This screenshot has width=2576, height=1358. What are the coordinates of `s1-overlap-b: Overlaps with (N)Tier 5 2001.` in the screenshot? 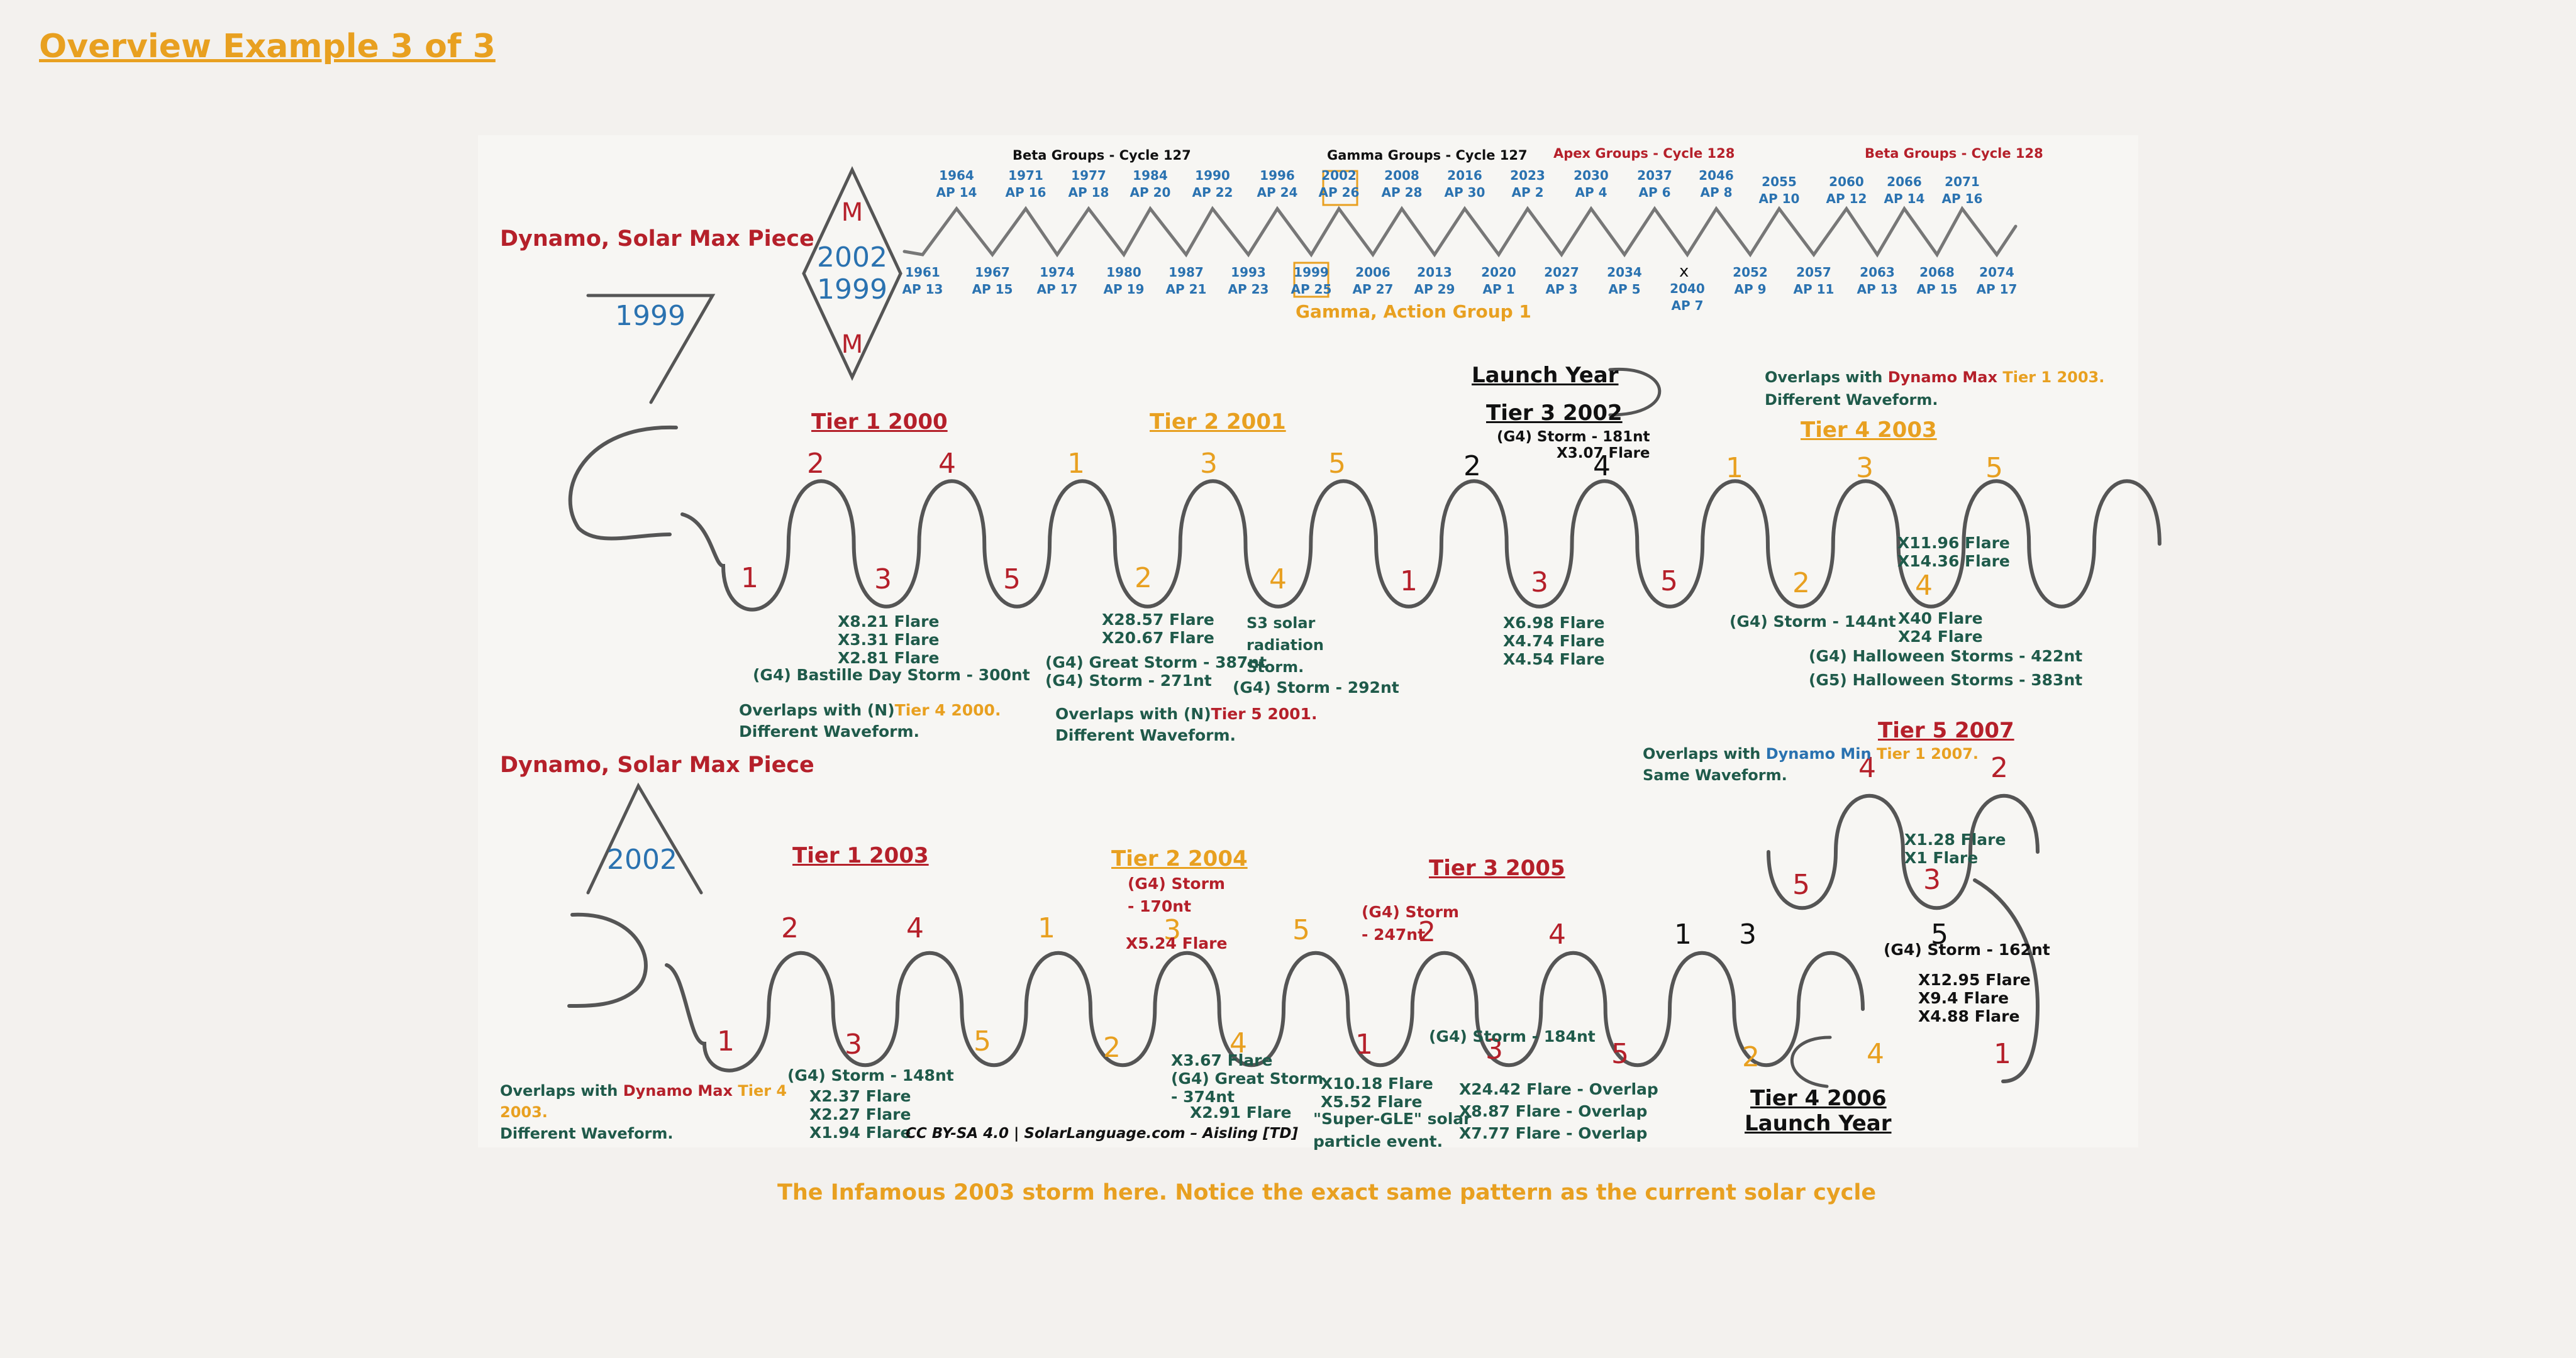 It's located at (1186, 714).